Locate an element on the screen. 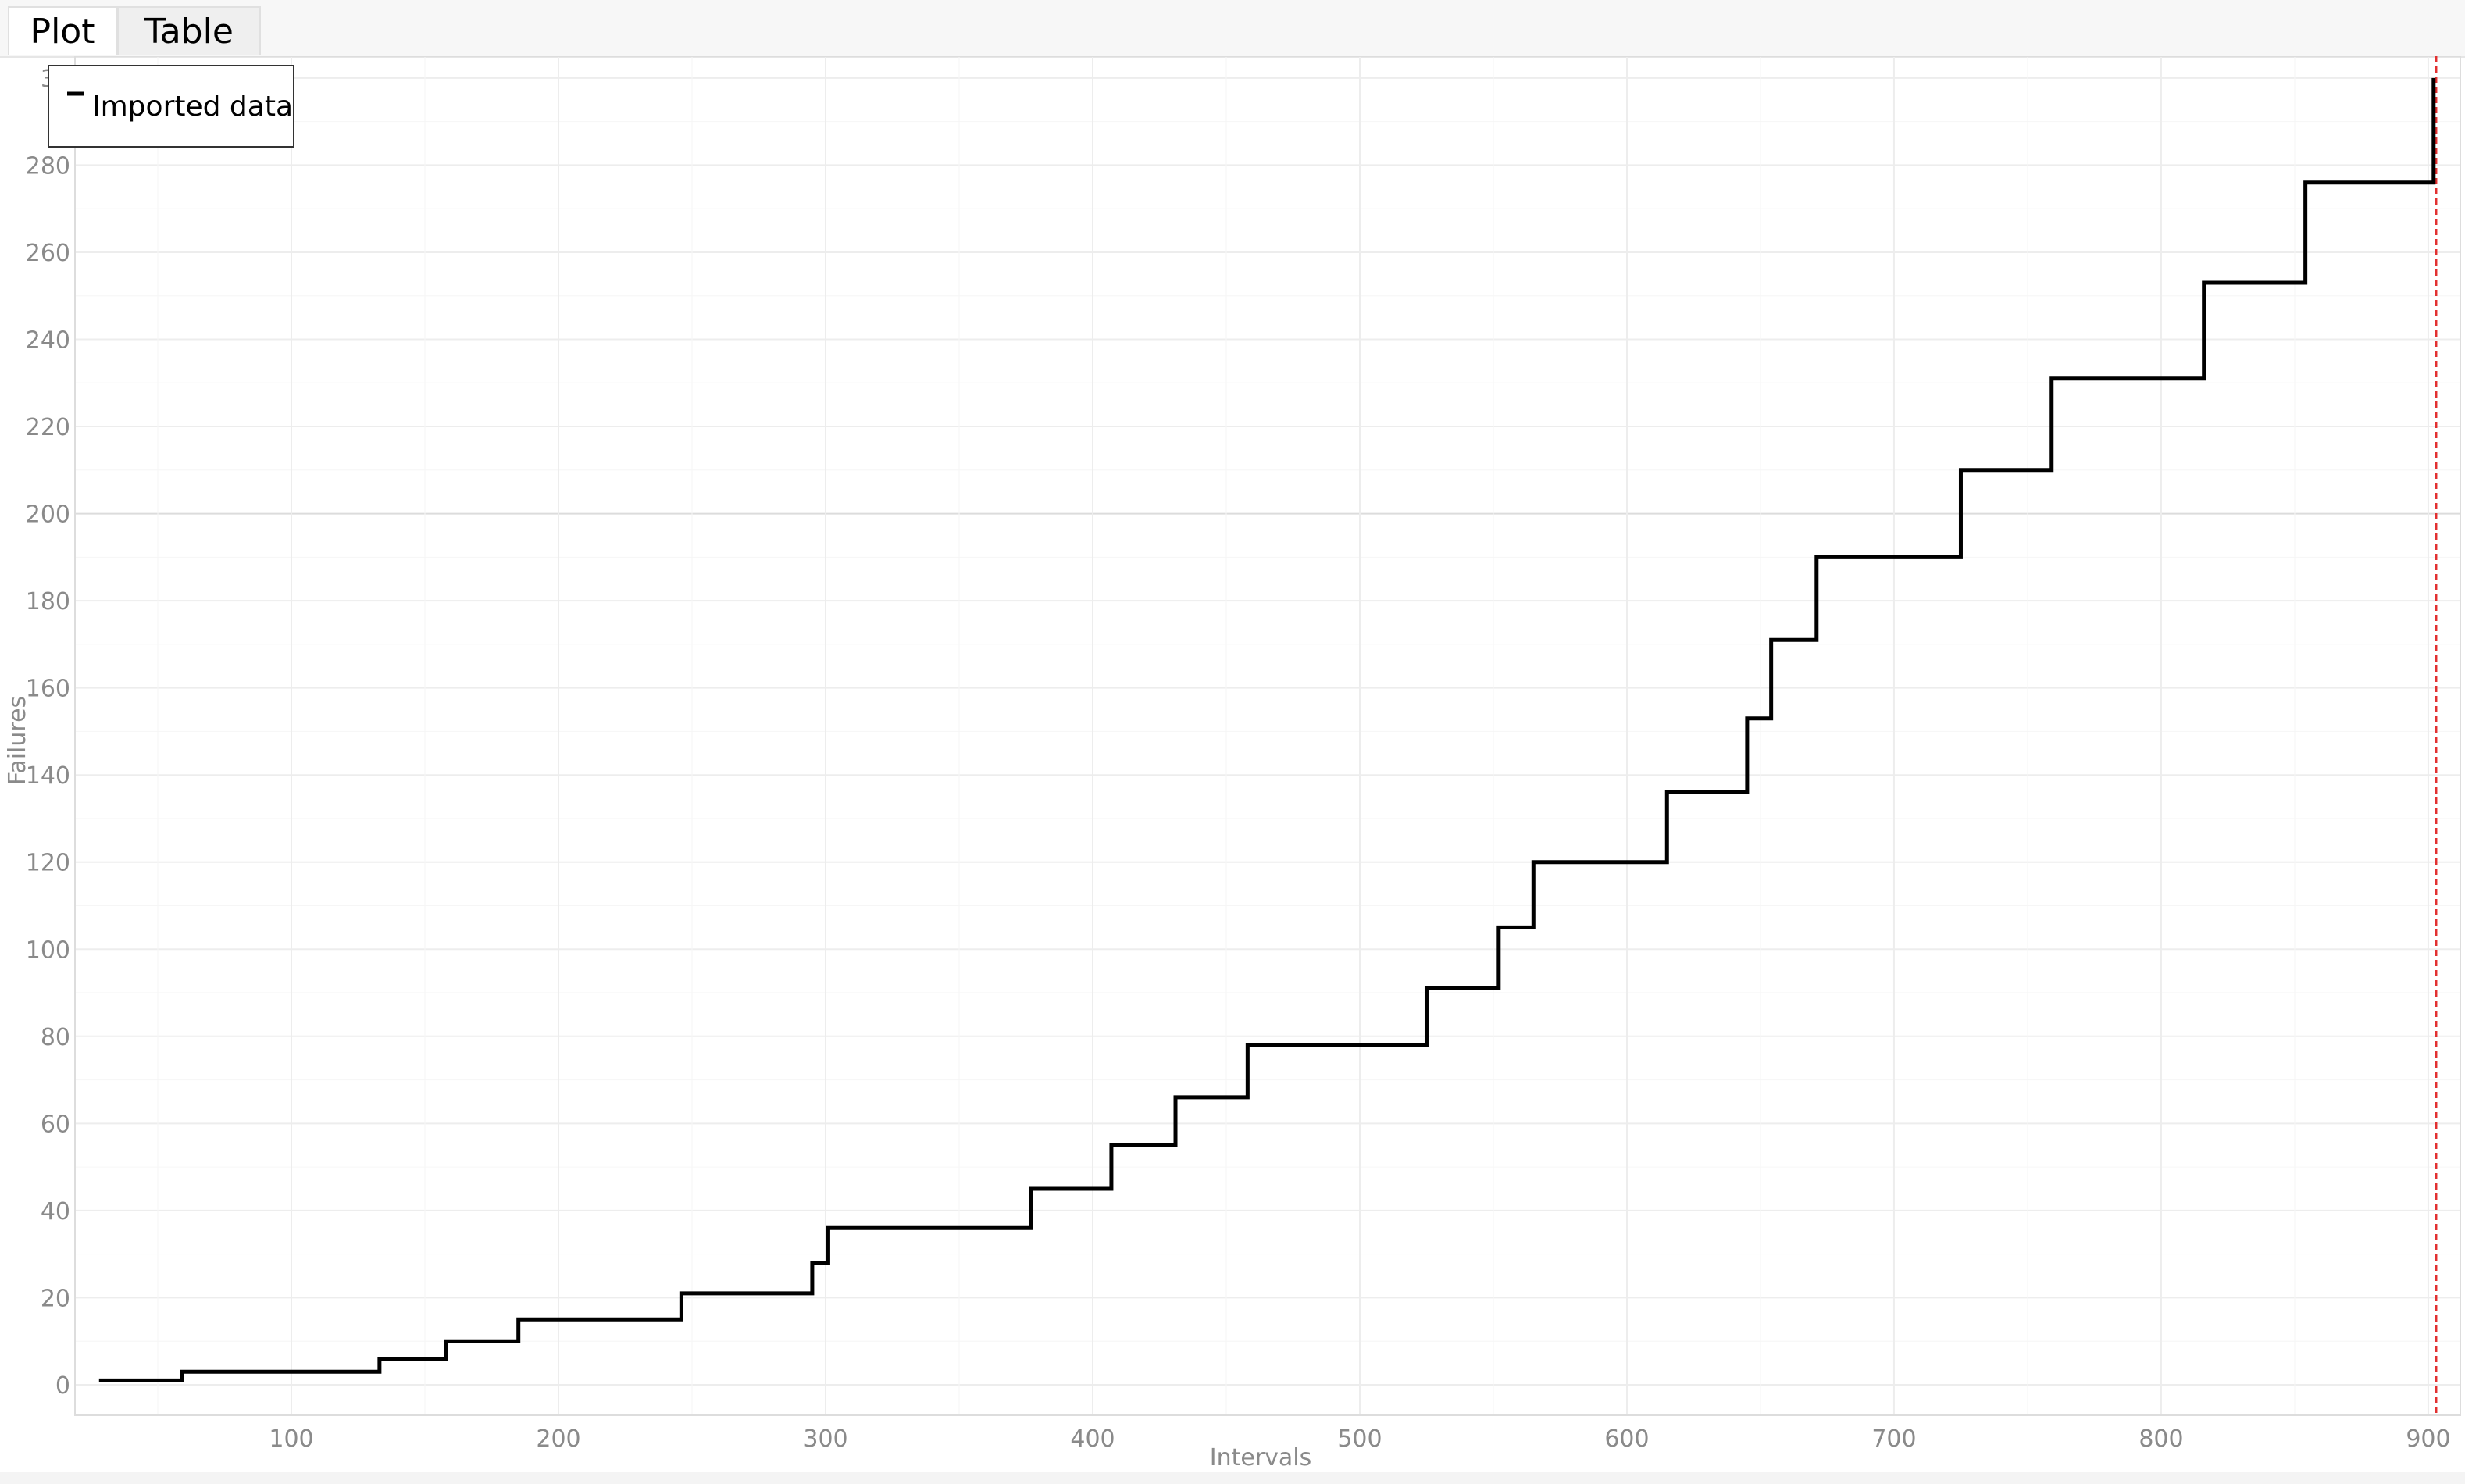 The height and width of the screenshot is (1484, 2465). legend: Imported data is located at coordinates (171, 106).